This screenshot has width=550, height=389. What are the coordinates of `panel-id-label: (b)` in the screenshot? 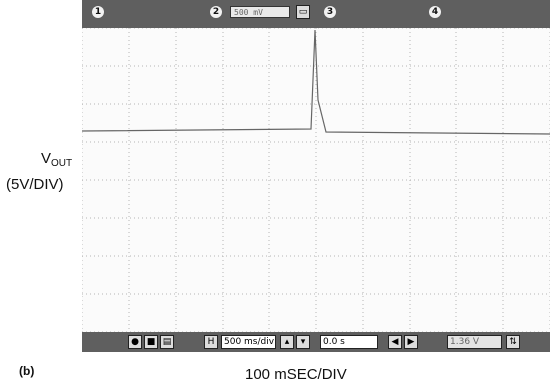 It's located at (27, 371).